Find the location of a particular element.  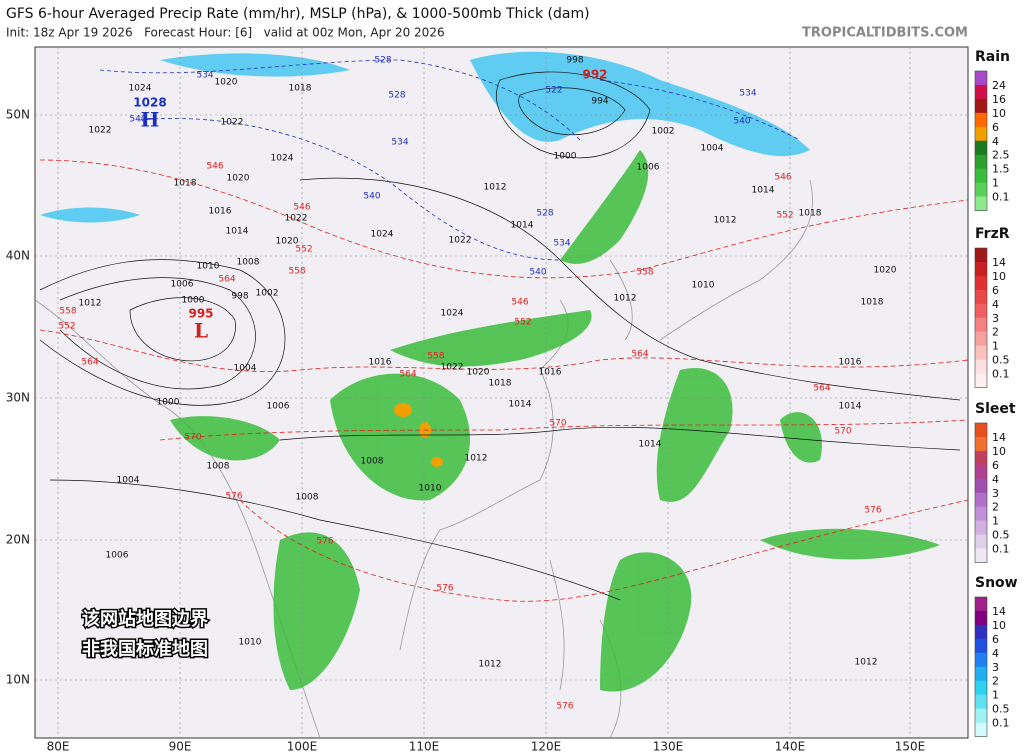

lon-label: 140E is located at coordinates (790, 747).